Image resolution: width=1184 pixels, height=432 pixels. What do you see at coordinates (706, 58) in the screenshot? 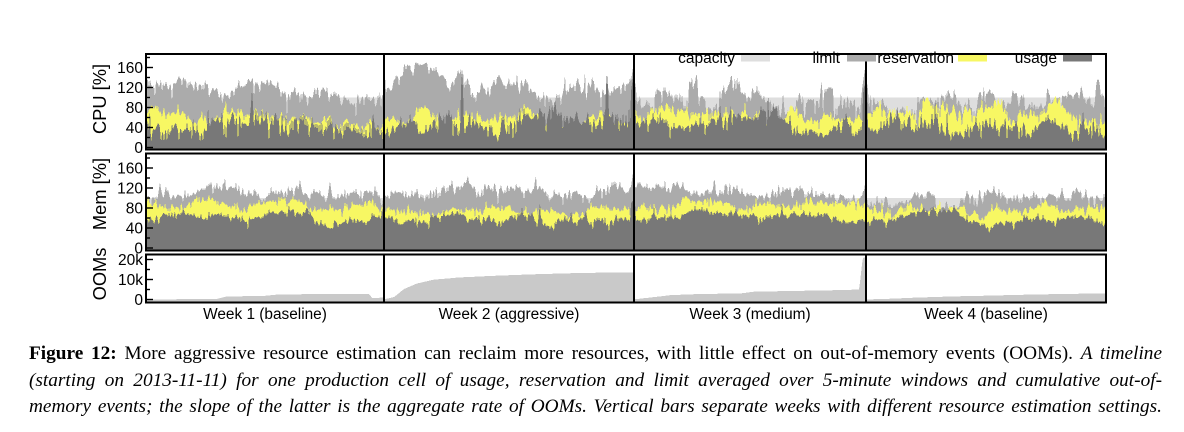
I see `svg-text: capacity` at bounding box center [706, 58].